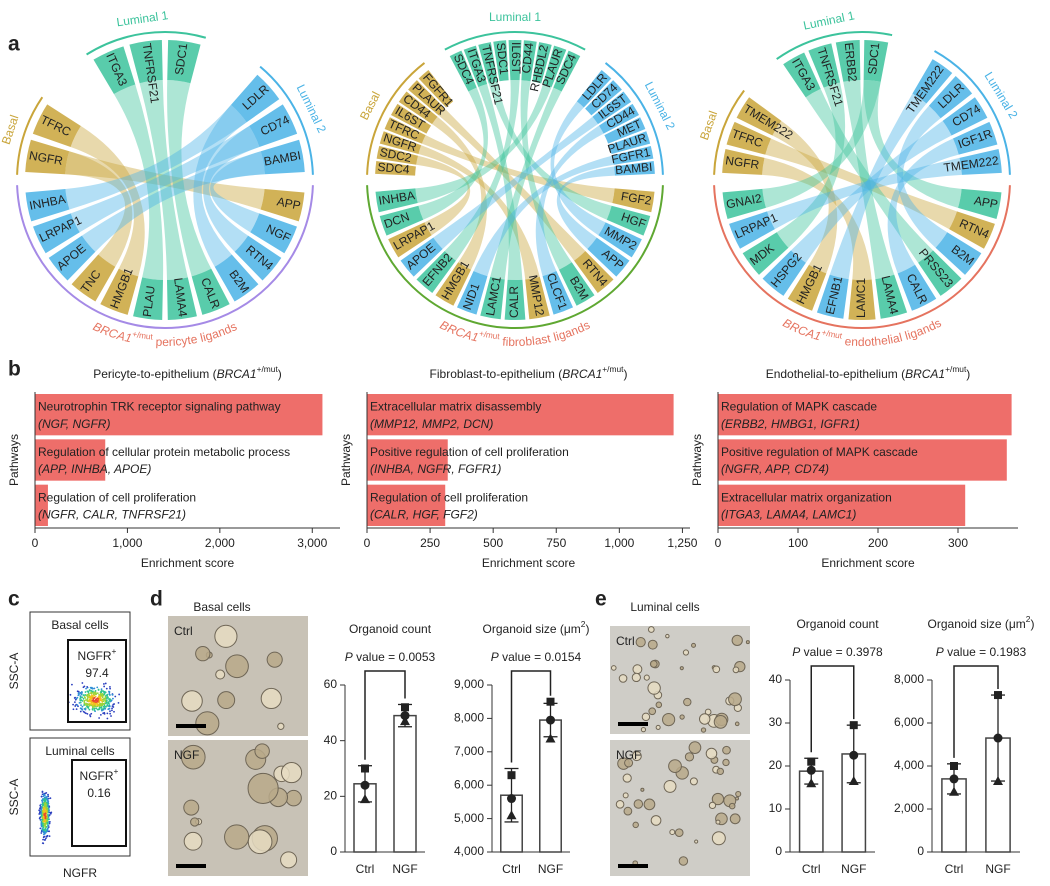 Image resolution: width=1050 pixels, height=886 pixels. I want to click on x-tick-label: 100, so click(798, 543).